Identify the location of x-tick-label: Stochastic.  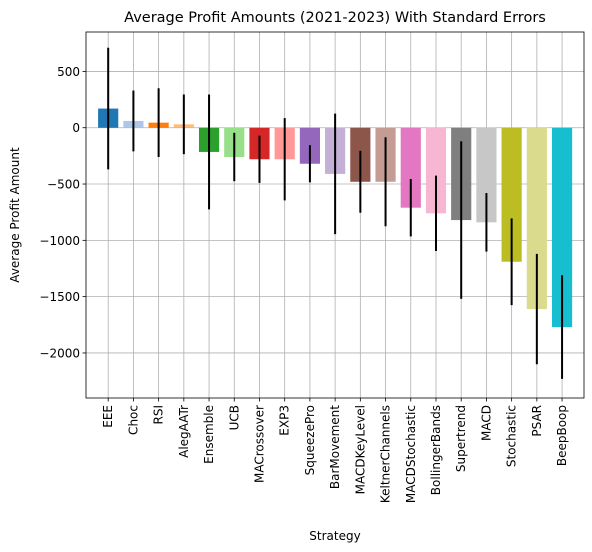
(512, 436).